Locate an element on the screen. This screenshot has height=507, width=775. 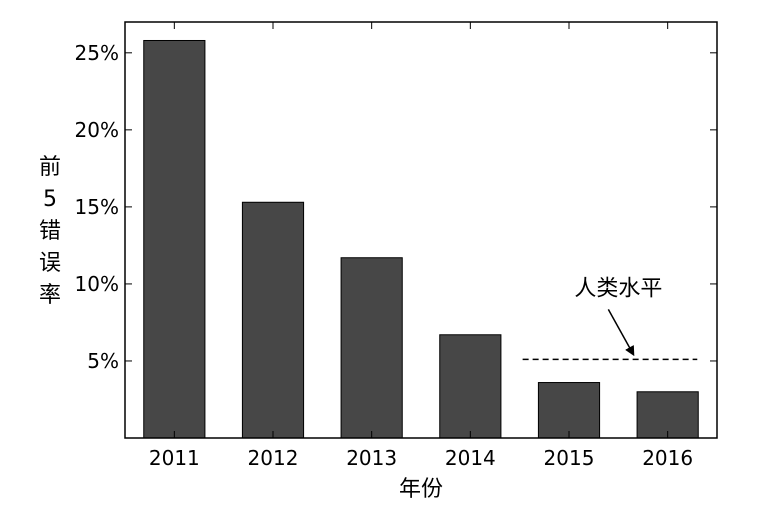
bar-2015 is located at coordinates (569, 410).